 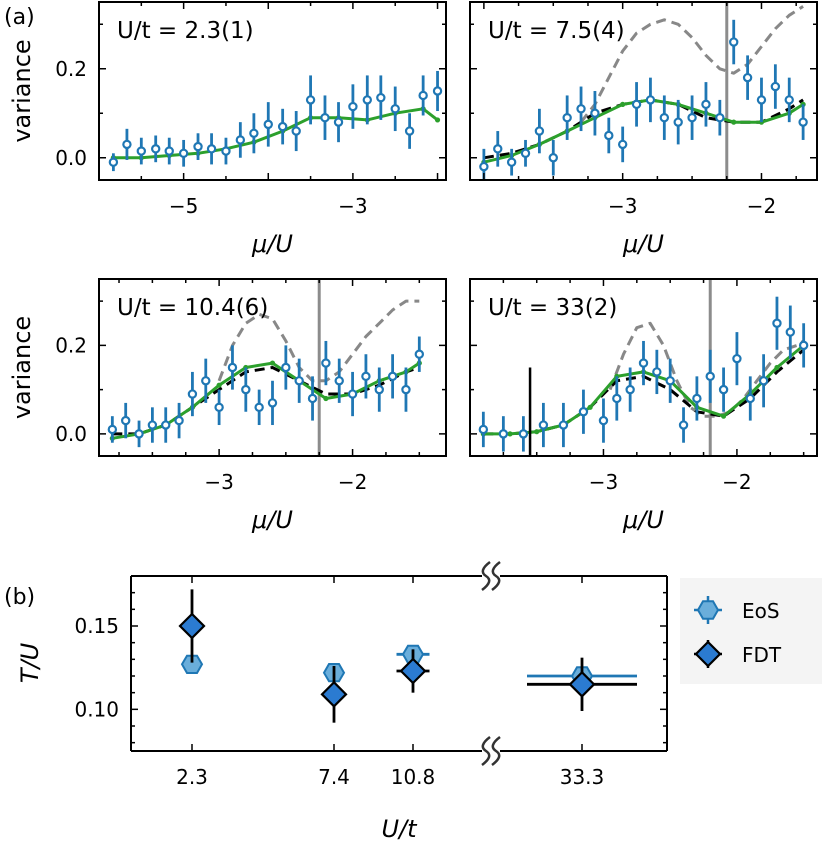 I want to click on interaction-annotation: U/t = 2.3(1), so click(x=185, y=31).